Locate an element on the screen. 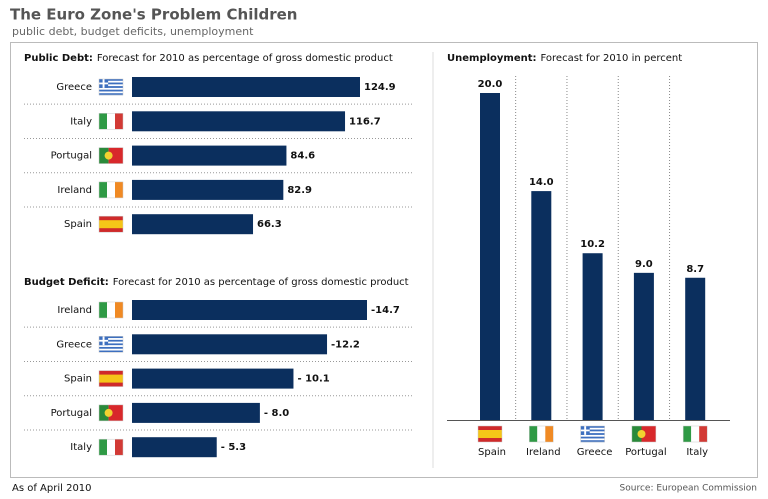  chart-title-bold: Public Debt: is located at coordinates (58, 58).